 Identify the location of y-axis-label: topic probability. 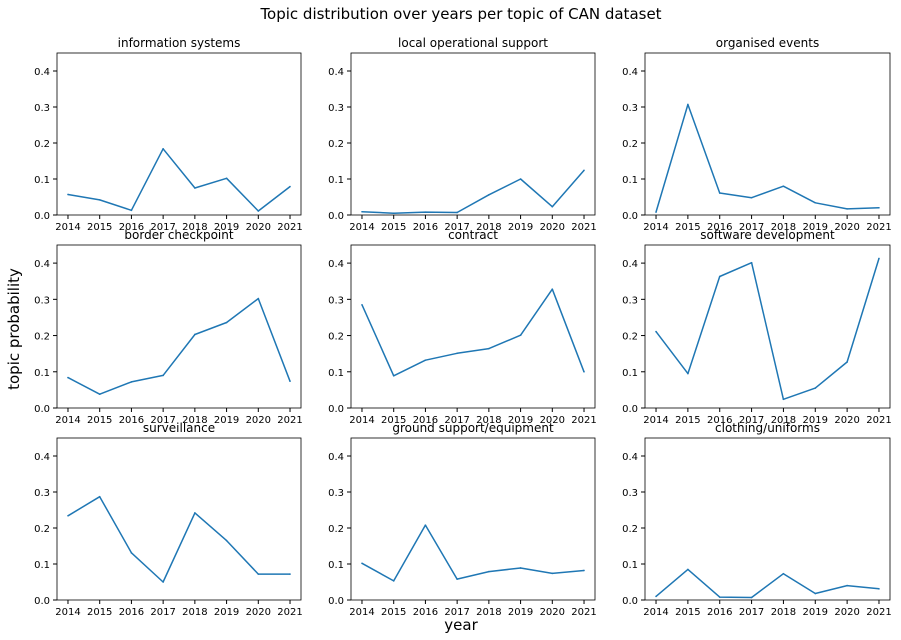
(14, 329).